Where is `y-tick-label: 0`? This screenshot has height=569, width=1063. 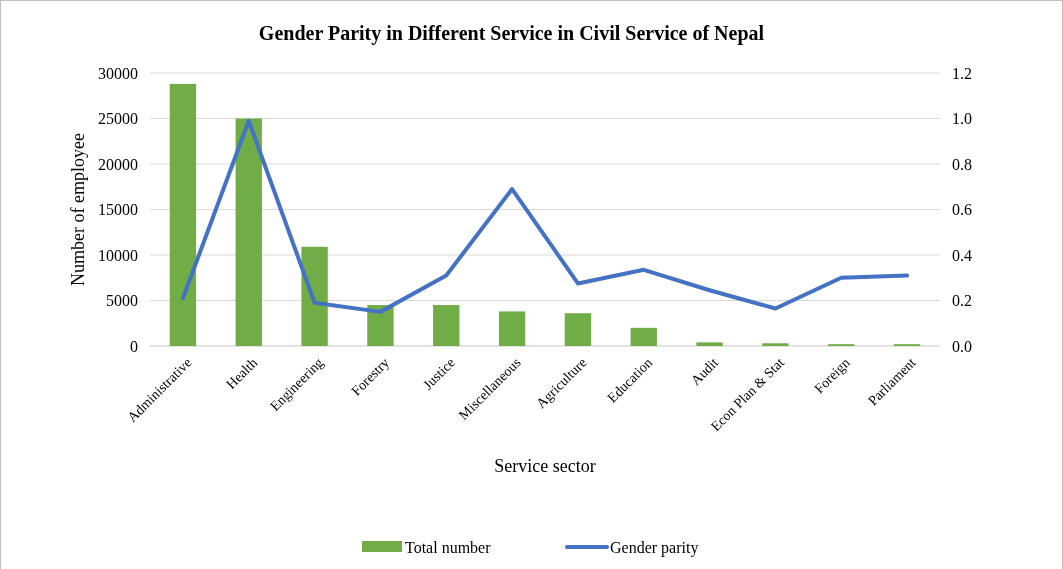 y-tick-label: 0 is located at coordinates (134, 346).